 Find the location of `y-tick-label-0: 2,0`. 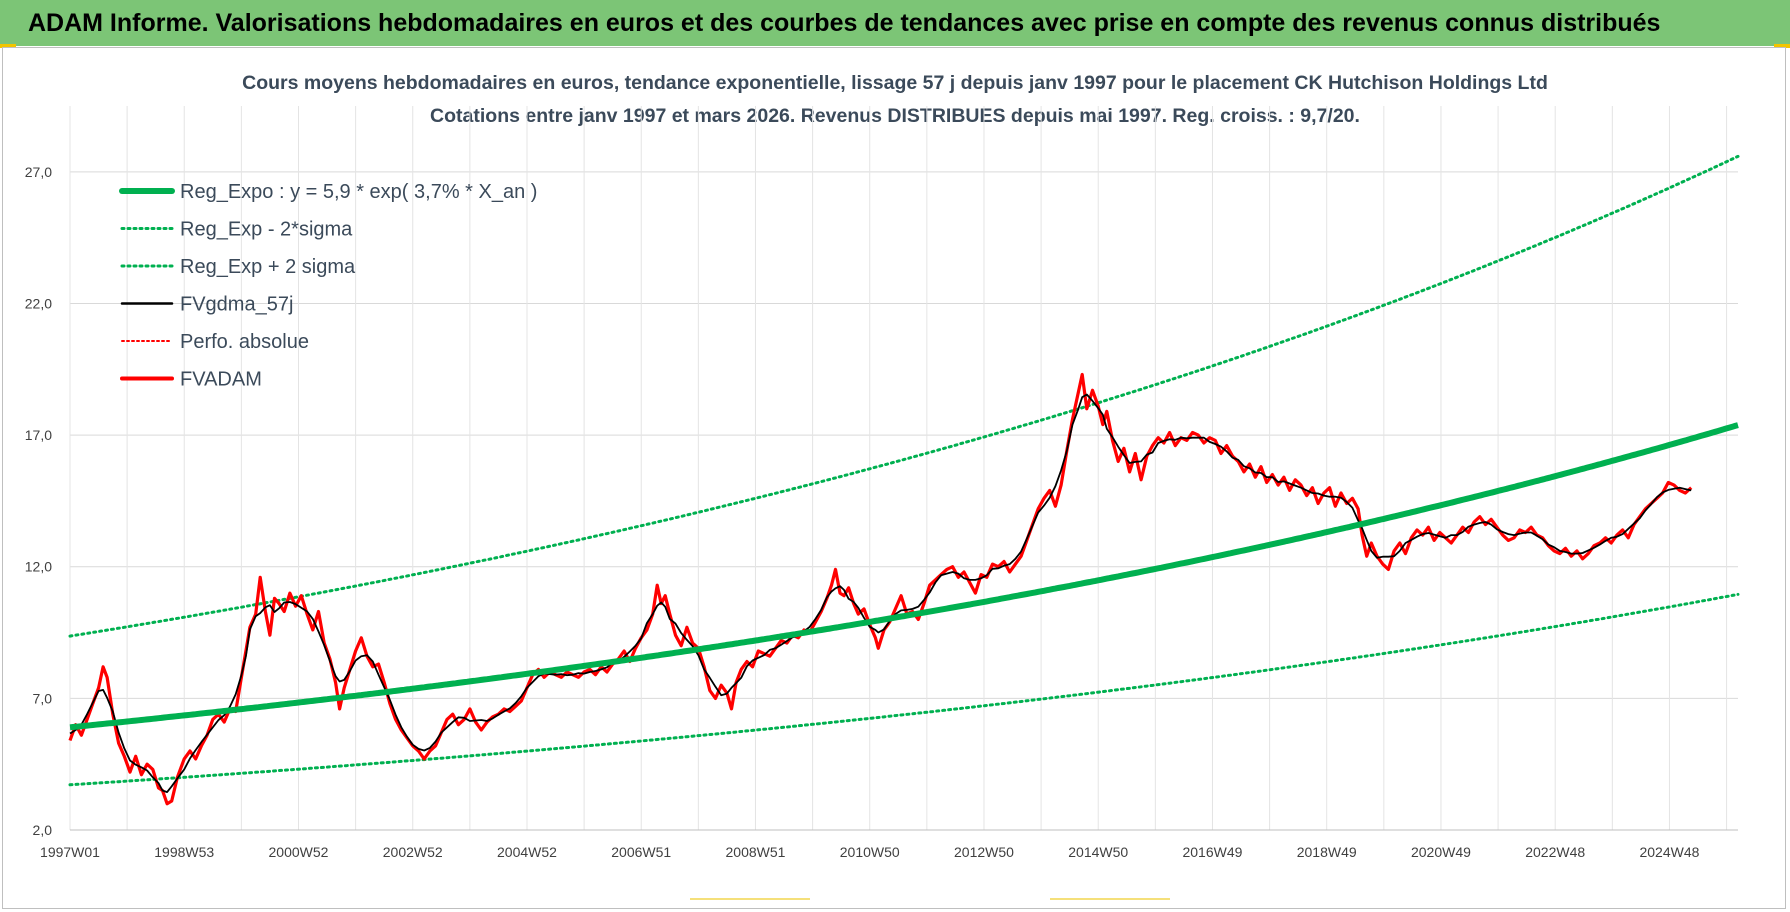

y-tick-label-0: 2,0 is located at coordinates (43, 830).